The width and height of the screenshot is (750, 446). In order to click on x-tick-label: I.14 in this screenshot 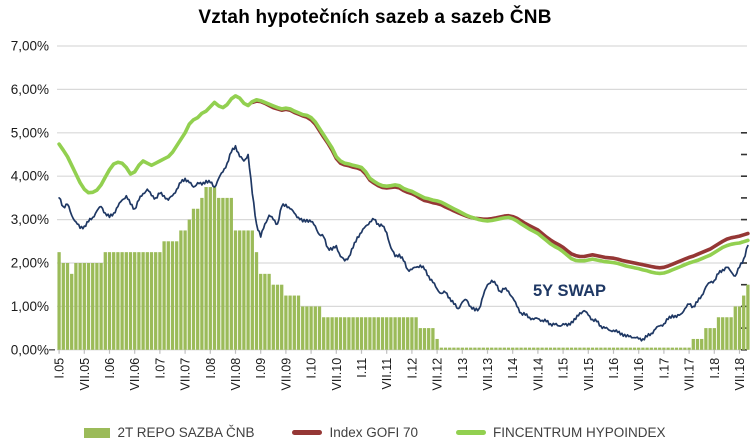, I will do `click(513, 368)`.